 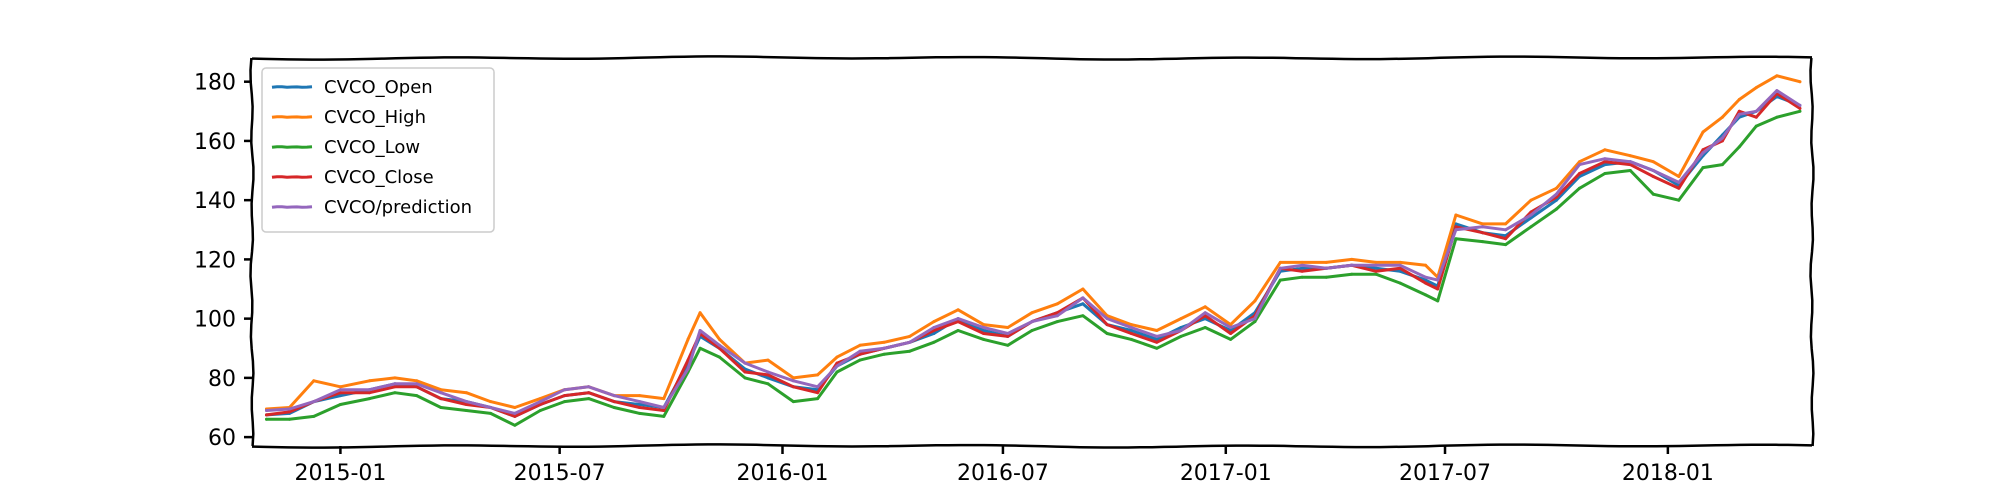 I want to click on legend-swatch-prediction, so click(x=292, y=207).